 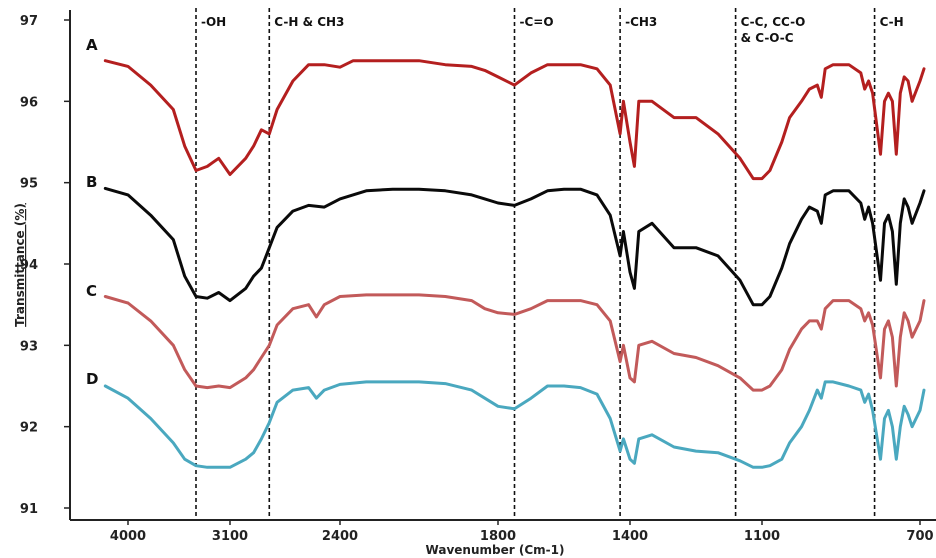 I want to click on y-tick-label: 91, so click(x=29, y=509).